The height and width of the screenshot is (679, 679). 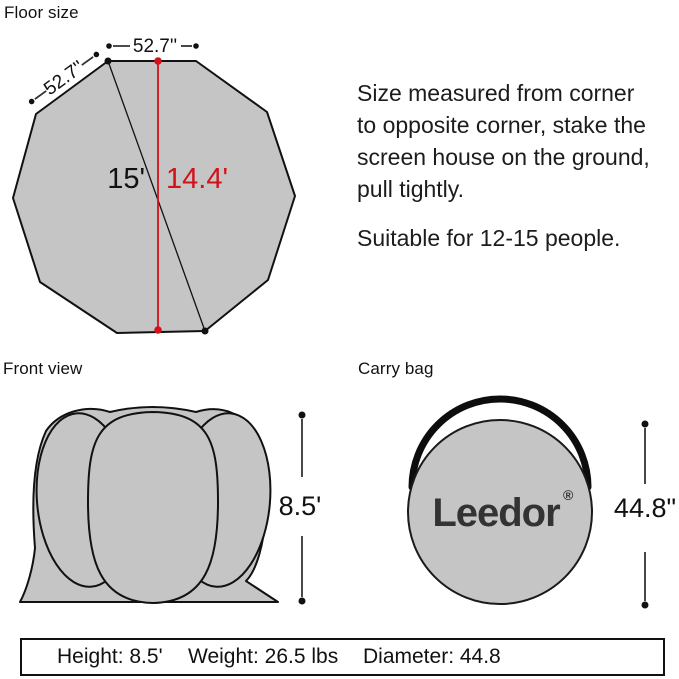 I want to click on carry-bag-diagram: Leedor ® 44.8", so click(x=541, y=502).